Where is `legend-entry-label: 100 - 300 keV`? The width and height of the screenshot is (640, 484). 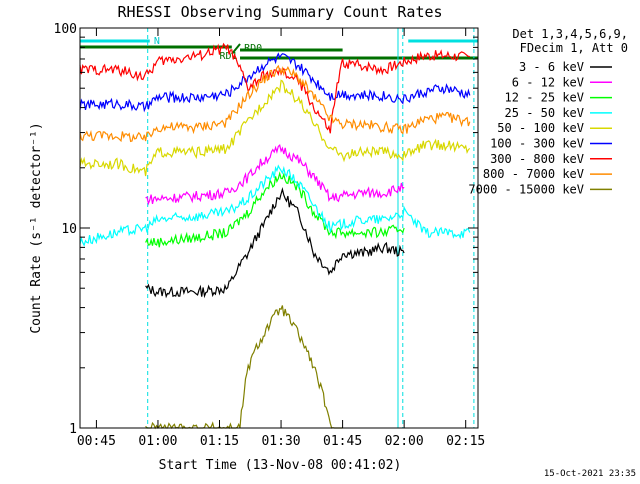
legend-entry-label: 100 - 300 keV is located at coordinates (537, 144).